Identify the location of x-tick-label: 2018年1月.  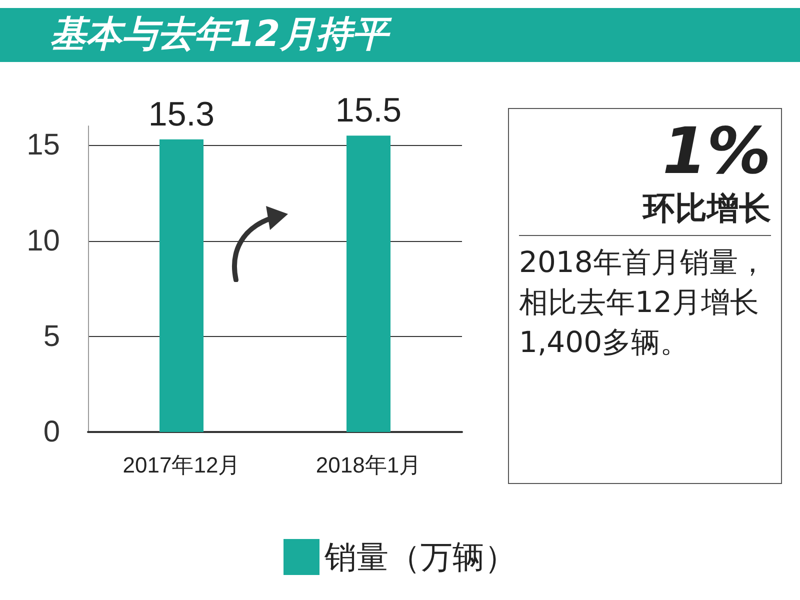
(369, 465).